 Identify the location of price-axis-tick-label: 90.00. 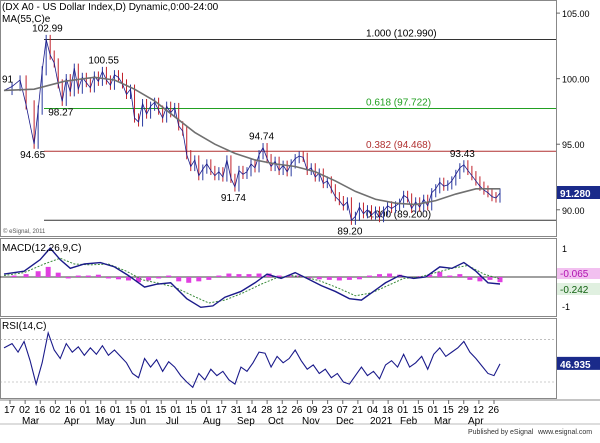
(573, 211).